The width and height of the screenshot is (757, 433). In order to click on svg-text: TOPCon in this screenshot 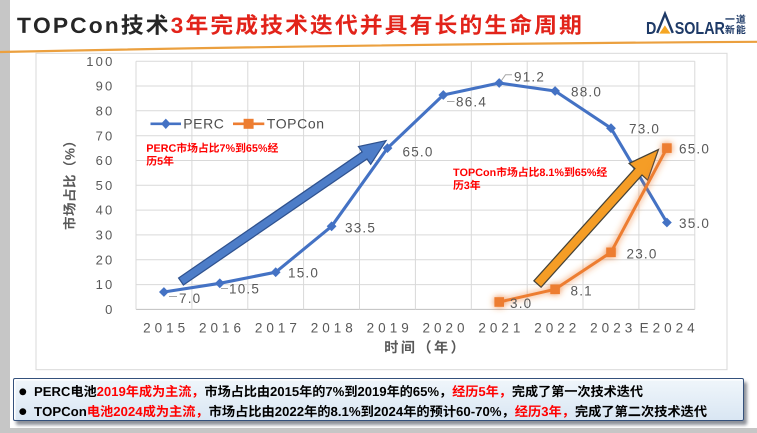, I will do `click(296, 124)`.